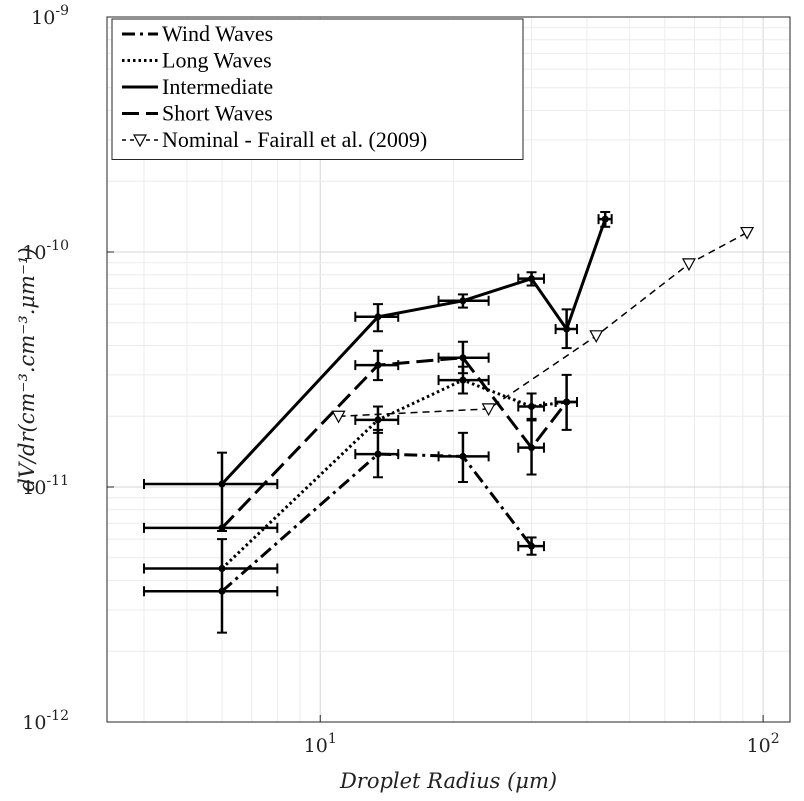 This screenshot has width=804, height=801. I want to click on y-tick-label: 10-12, so click(45, 721).